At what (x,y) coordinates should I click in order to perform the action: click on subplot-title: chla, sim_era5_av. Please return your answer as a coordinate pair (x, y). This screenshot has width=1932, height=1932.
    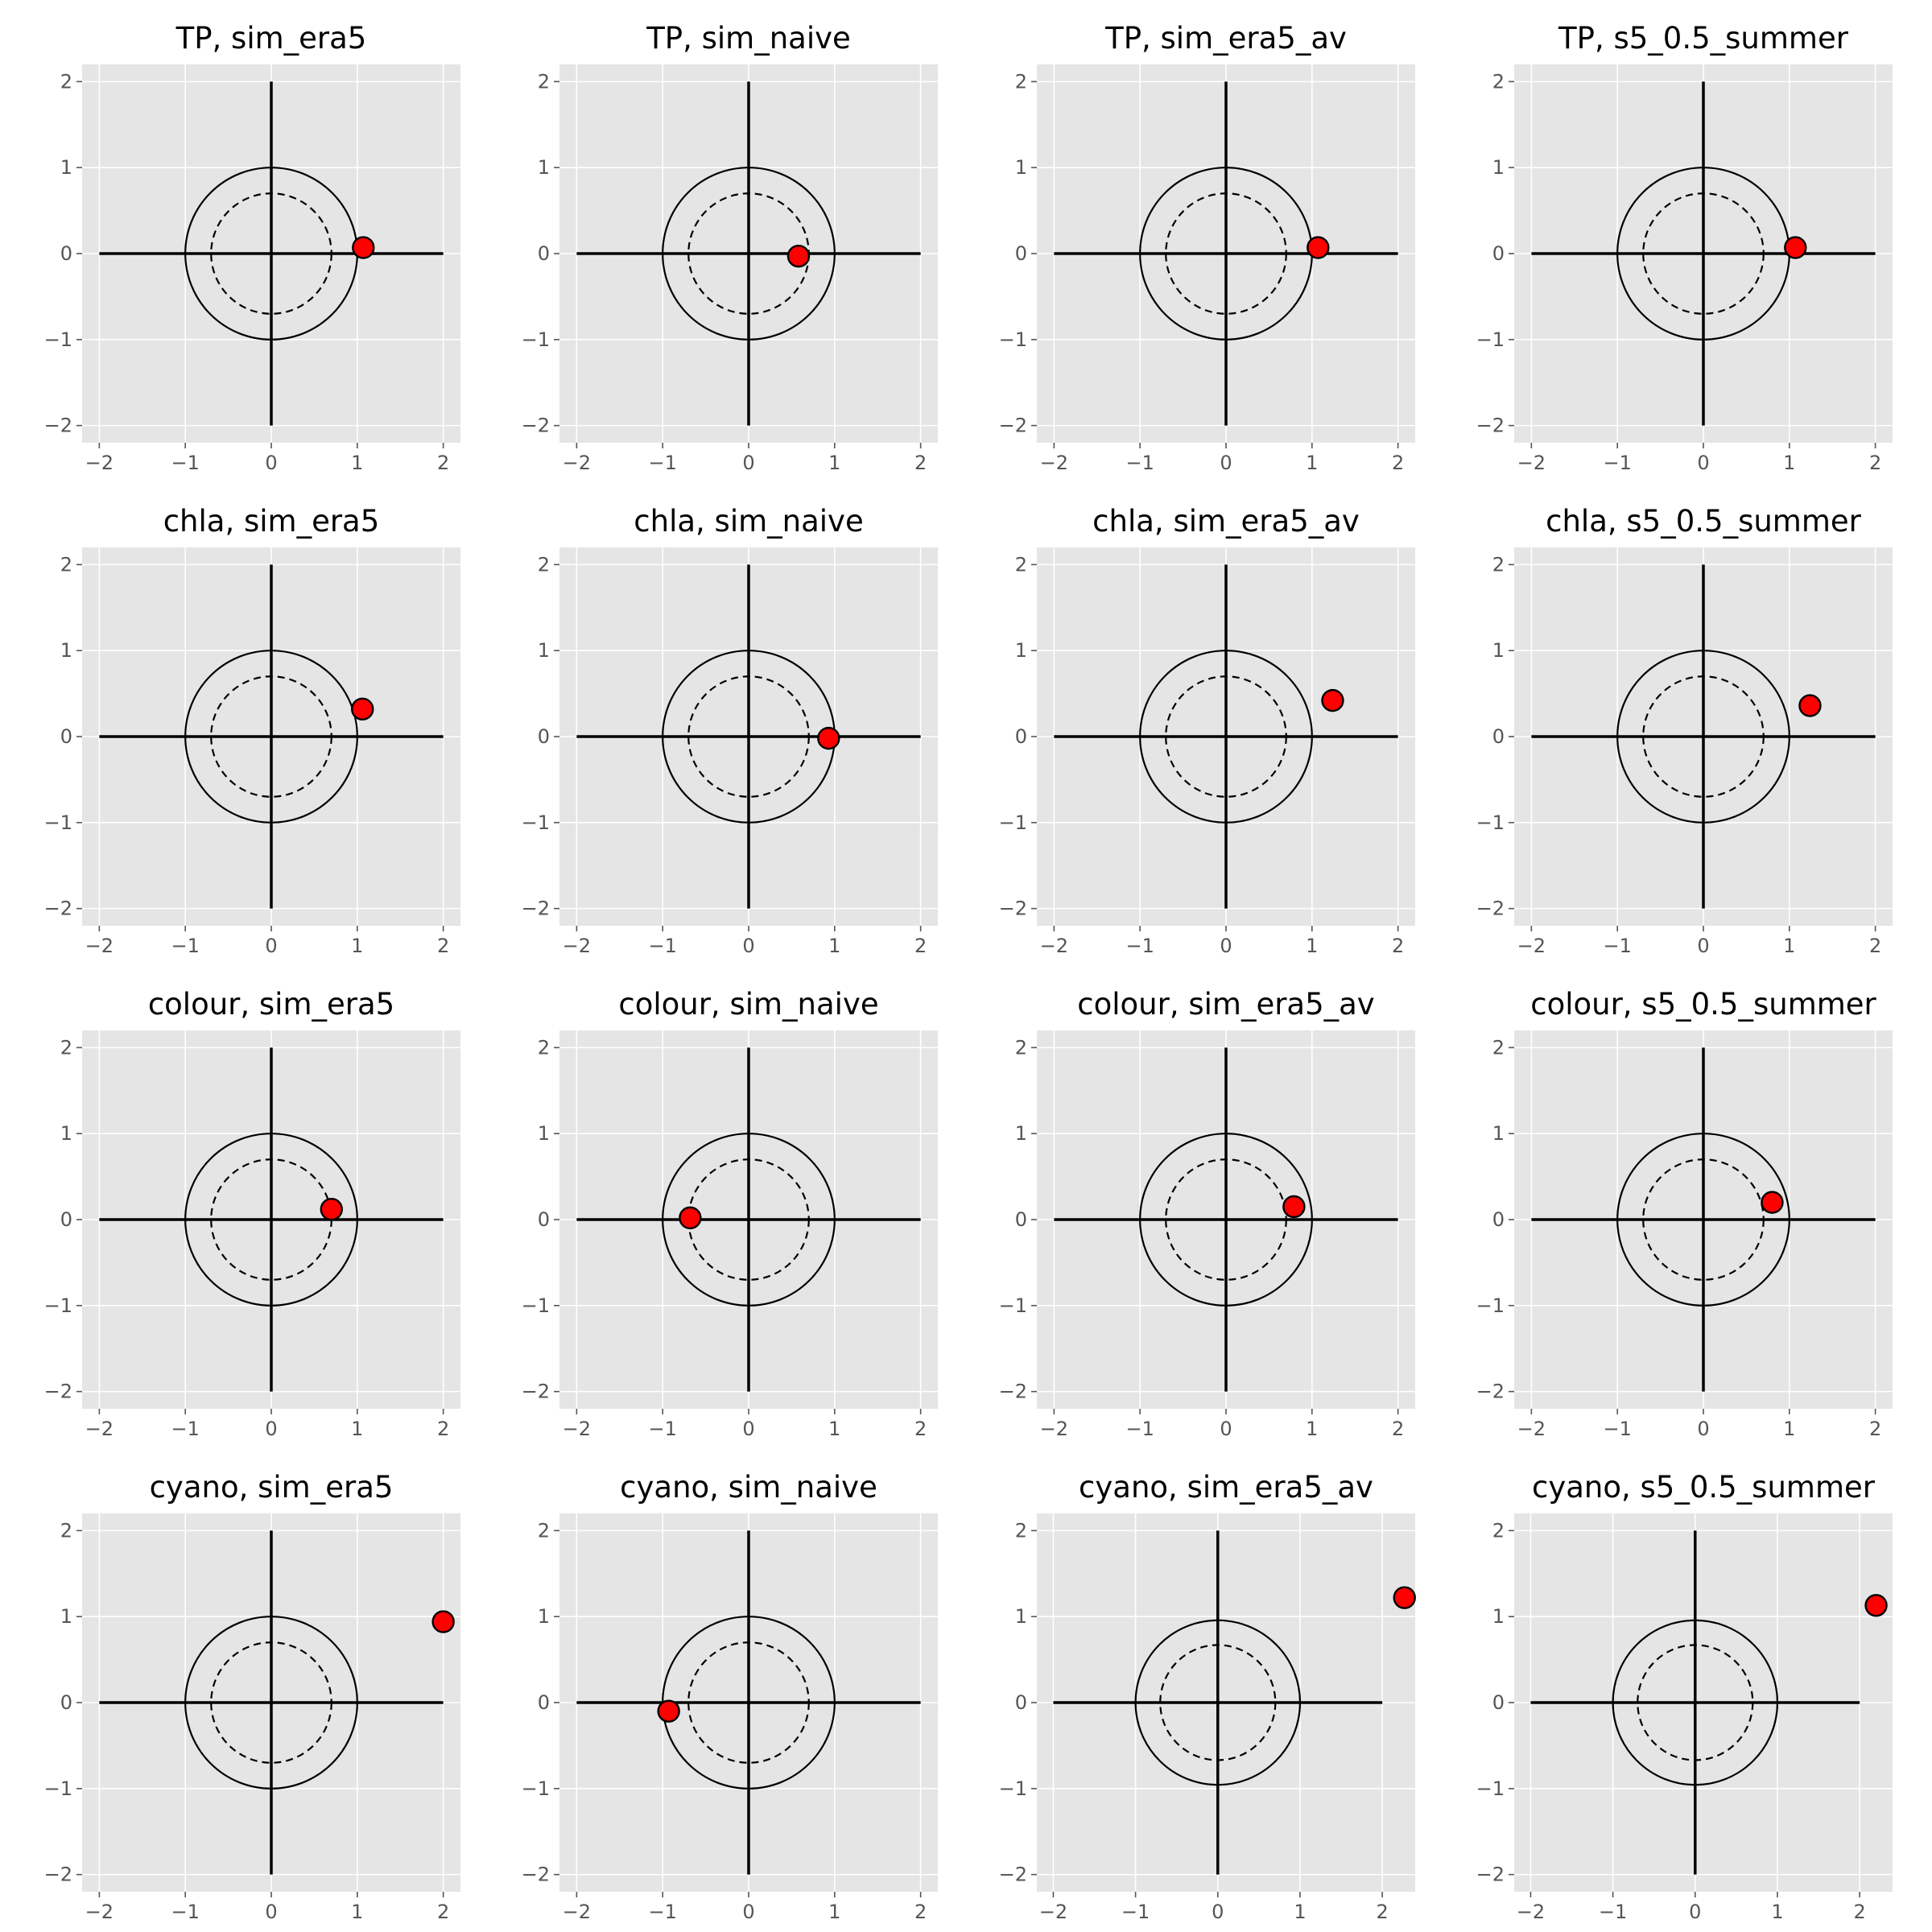
    Looking at the image, I should click on (1226, 521).